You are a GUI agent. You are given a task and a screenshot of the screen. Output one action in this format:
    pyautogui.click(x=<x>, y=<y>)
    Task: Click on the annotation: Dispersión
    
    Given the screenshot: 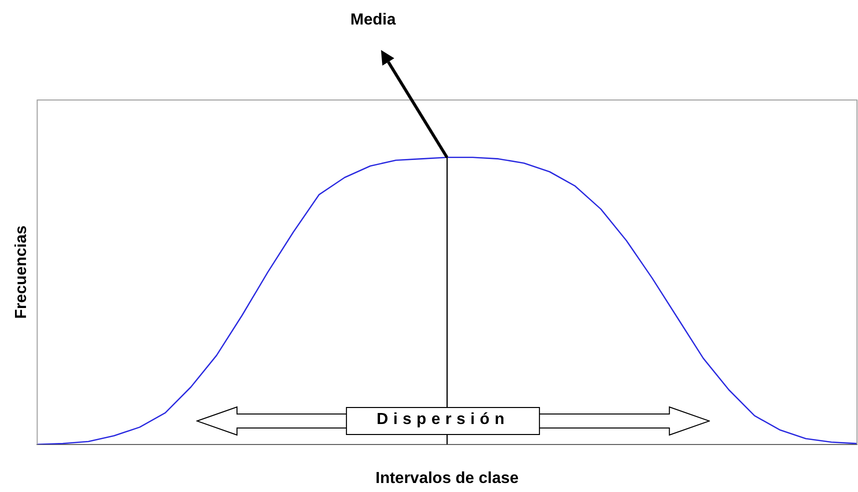 What is the action you would take?
    pyautogui.click(x=443, y=420)
    